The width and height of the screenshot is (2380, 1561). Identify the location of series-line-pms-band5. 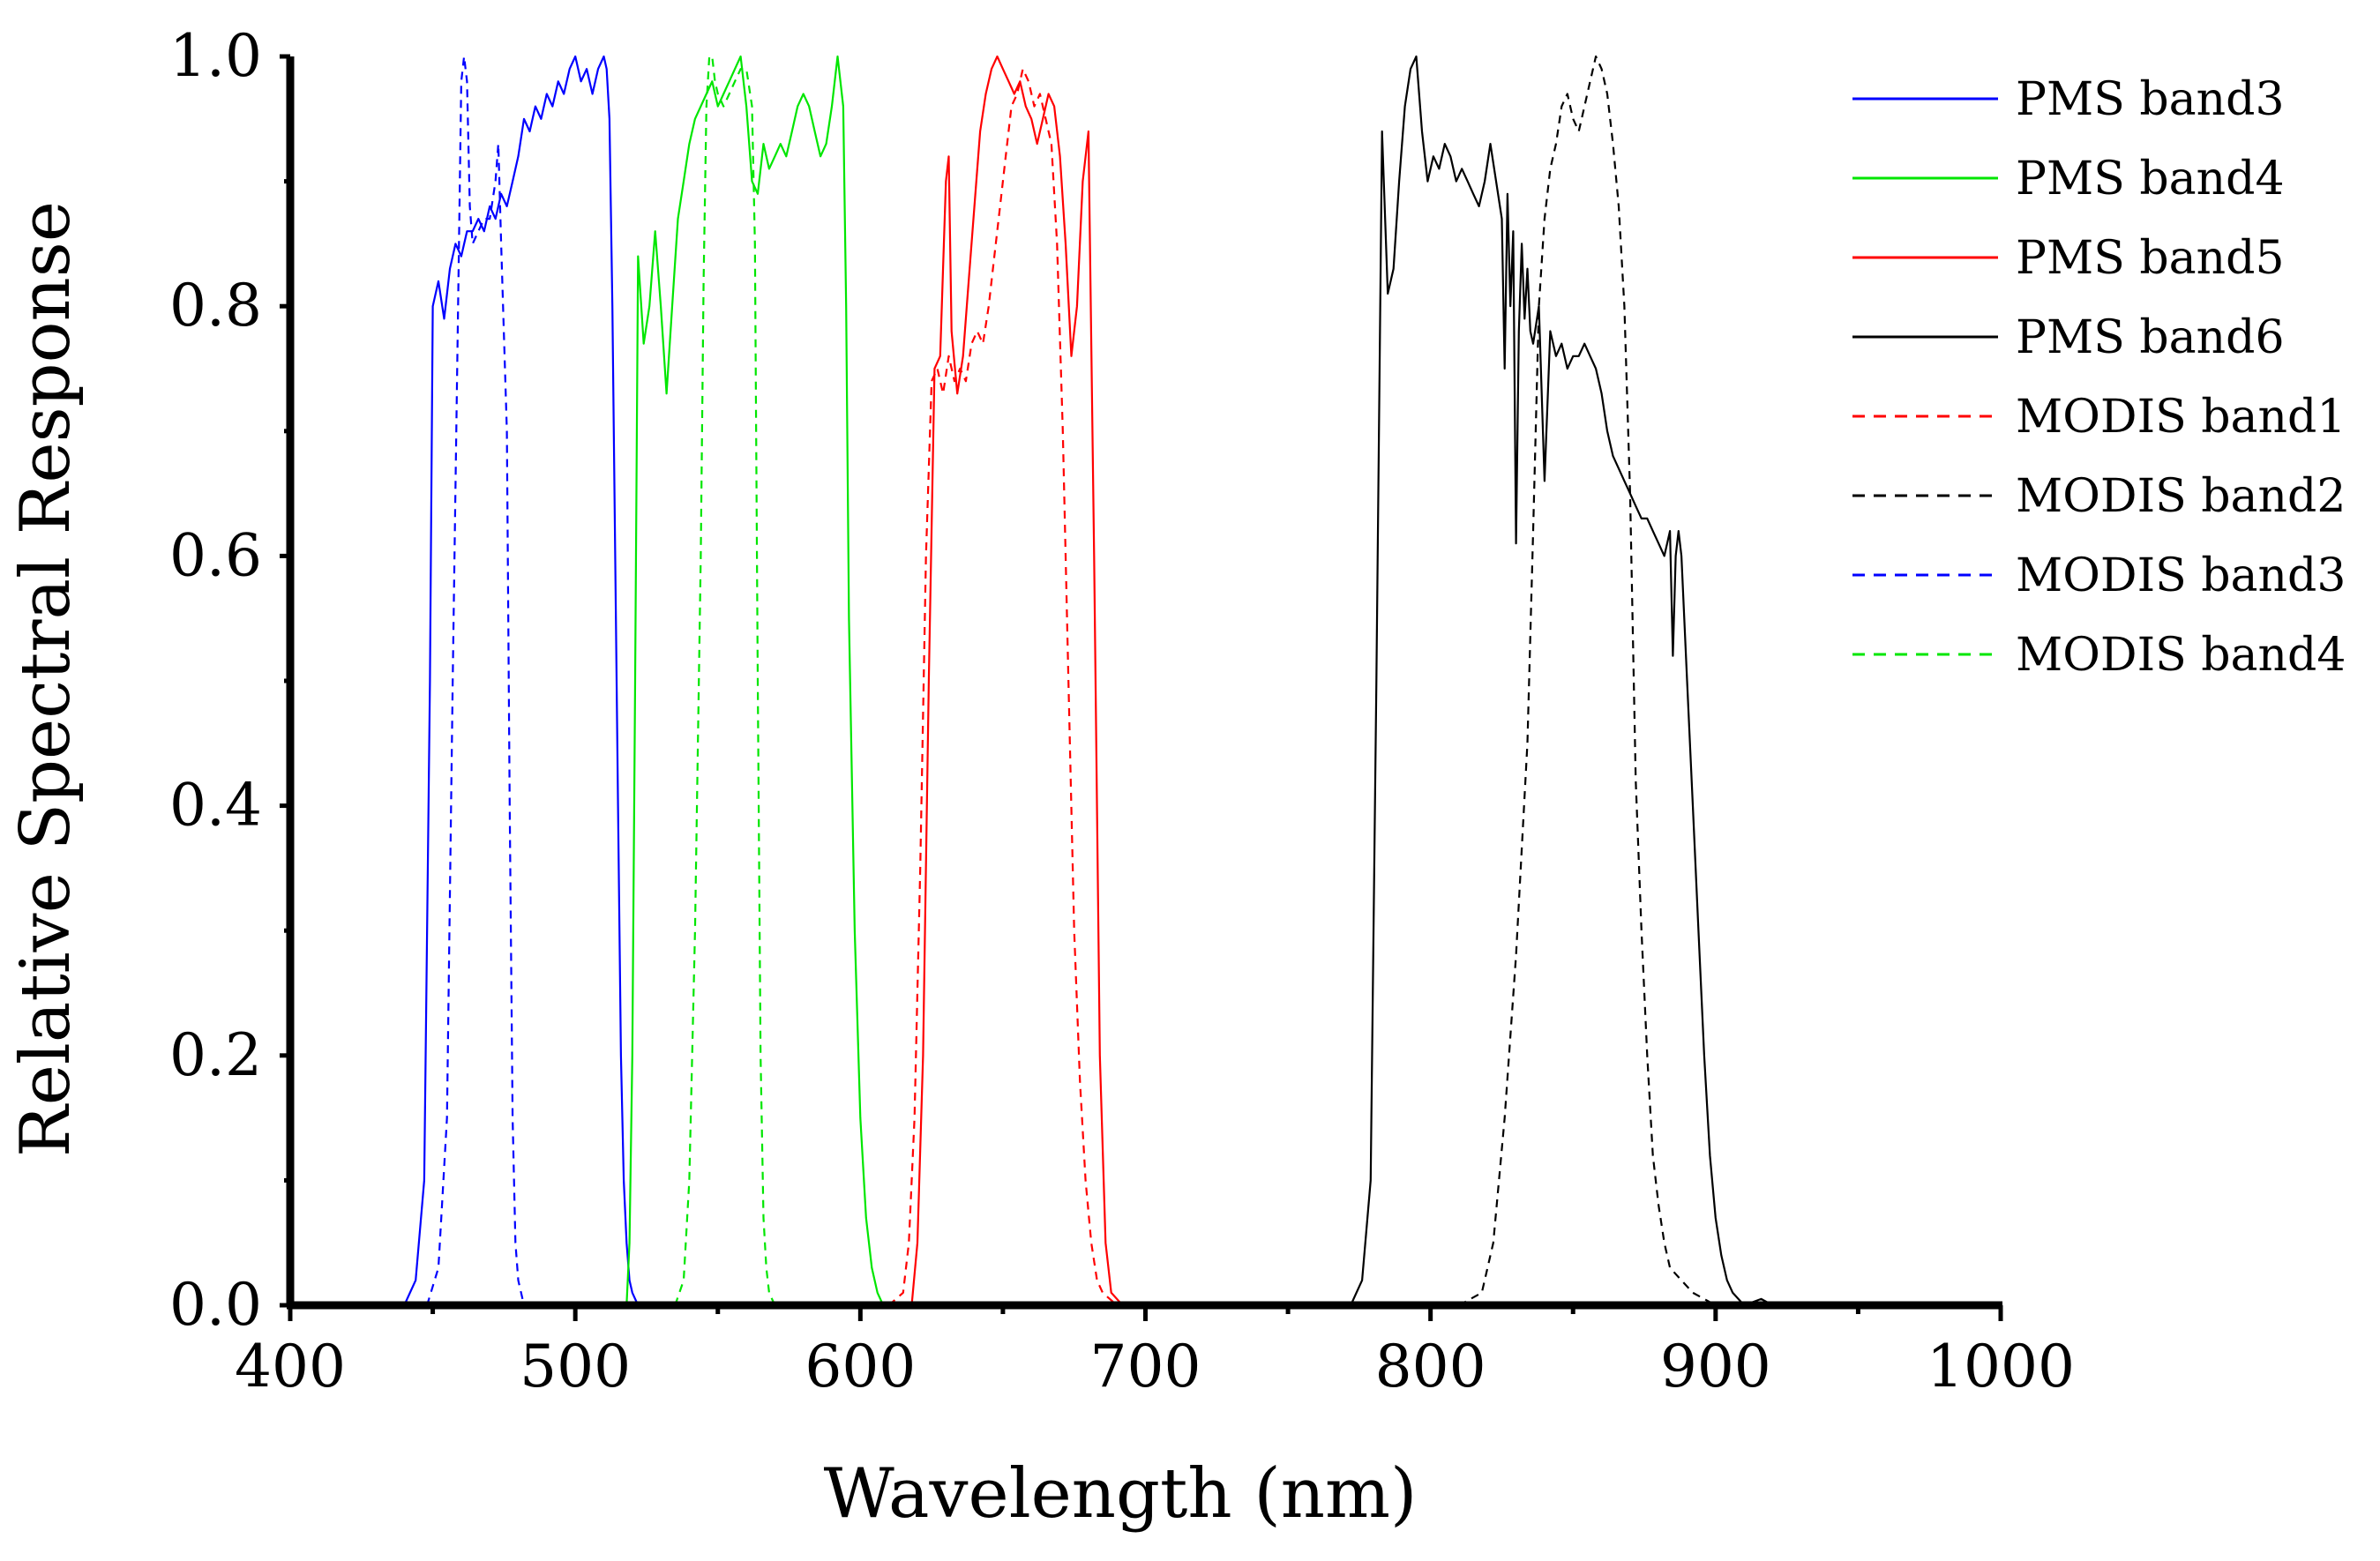
(1006, 681).